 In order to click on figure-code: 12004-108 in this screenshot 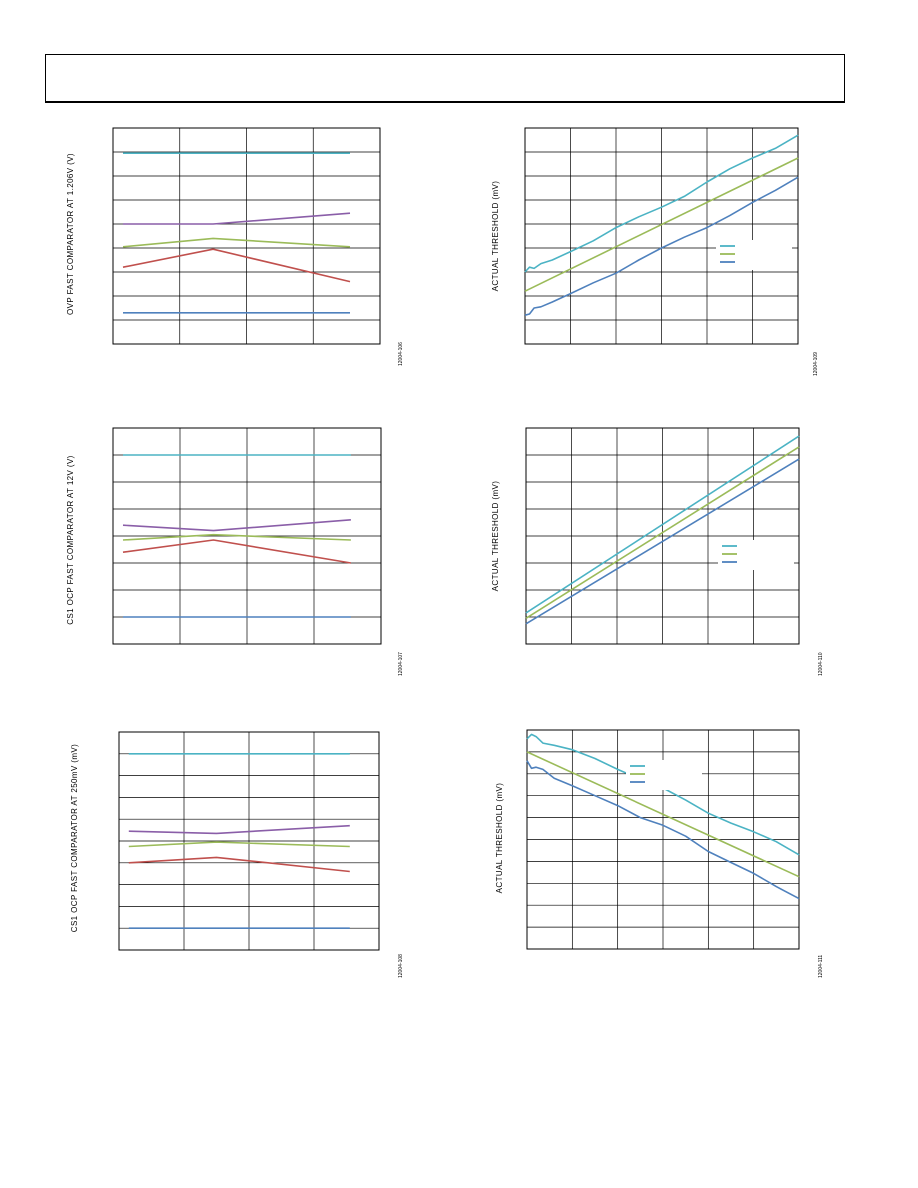, I will do `click(401, 966)`.